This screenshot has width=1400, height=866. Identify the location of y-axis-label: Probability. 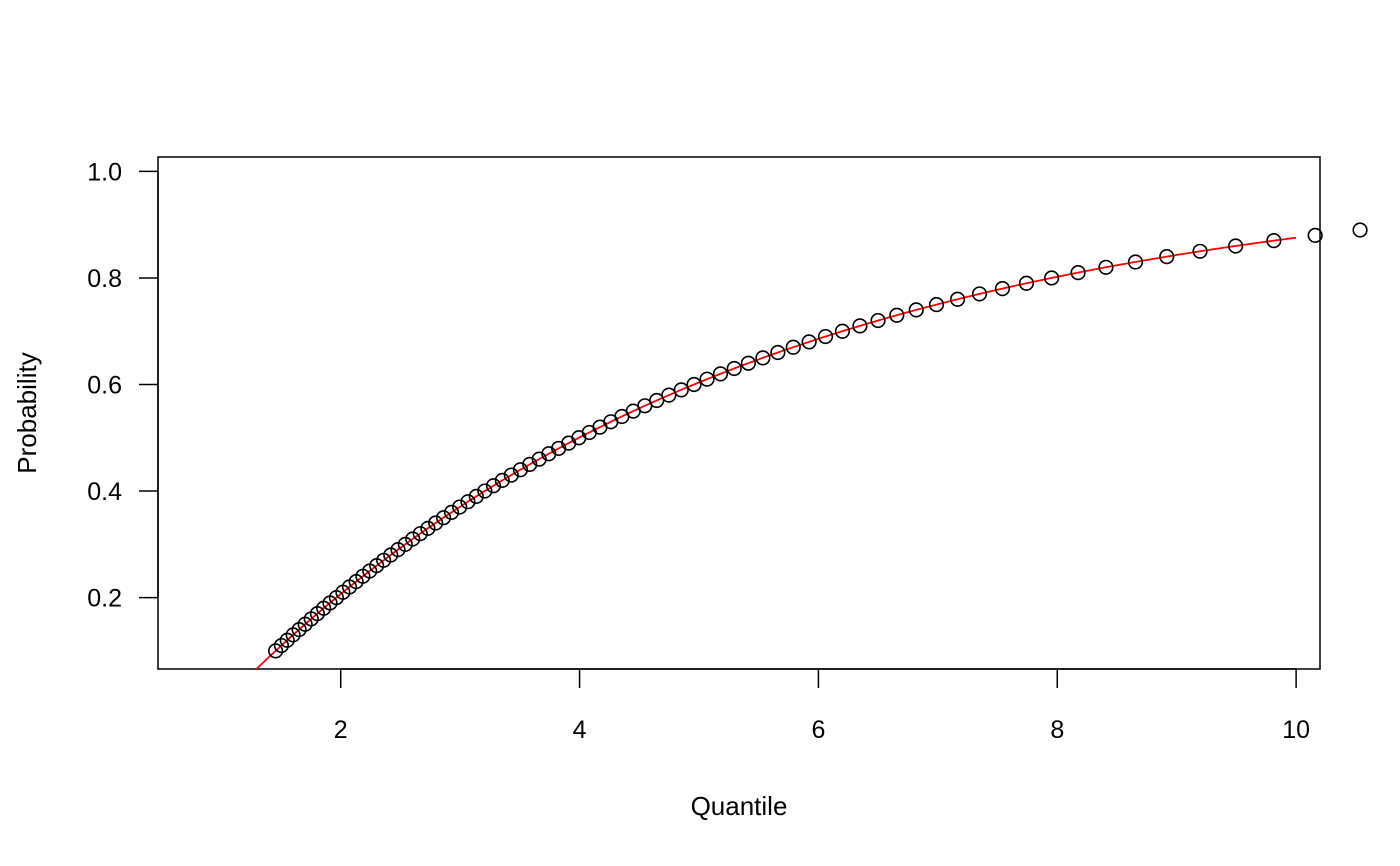
(27, 412).